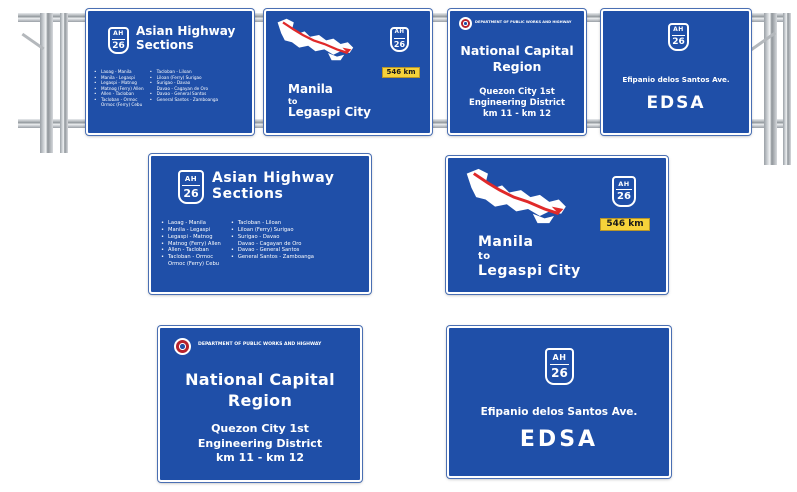 The height and width of the screenshot is (492, 797). I want to click on small-manila-legaspi-sign: AH 26 546 km Manila to Legaspi City, so click(348, 72).